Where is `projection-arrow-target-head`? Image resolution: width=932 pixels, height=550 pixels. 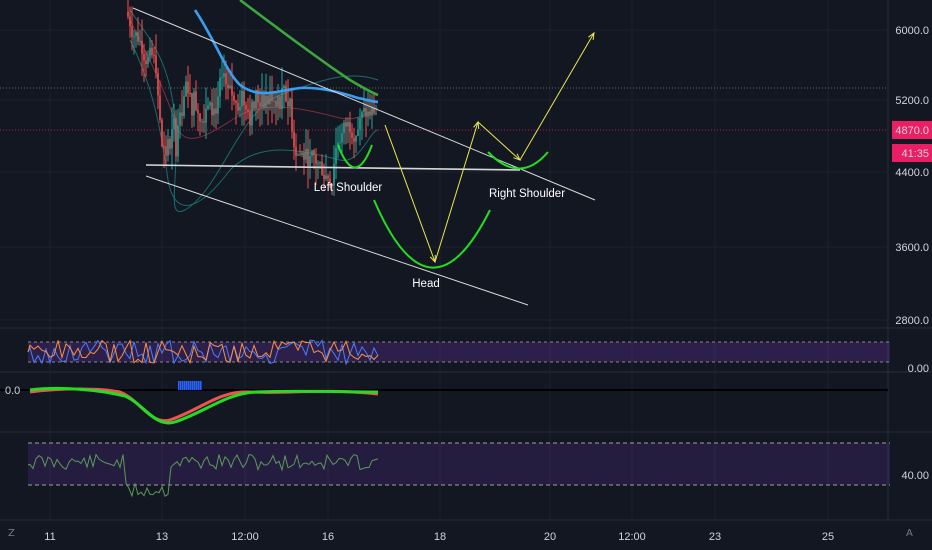 projection-arrow-target-head is located at coordinates (591, 36).